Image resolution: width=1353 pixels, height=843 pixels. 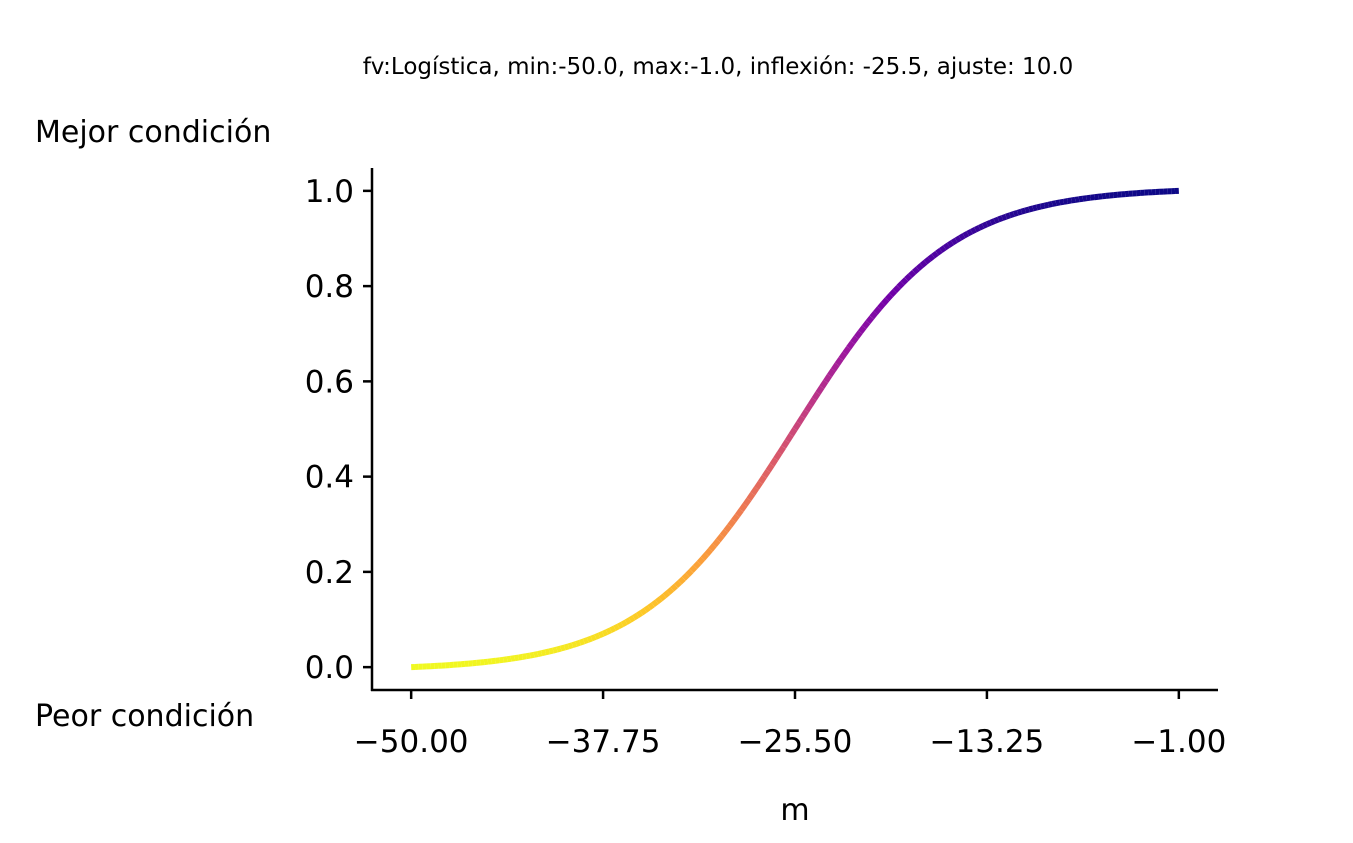 I want to click on worst-condition-label: Peor condición, so click(x=144, y=716).